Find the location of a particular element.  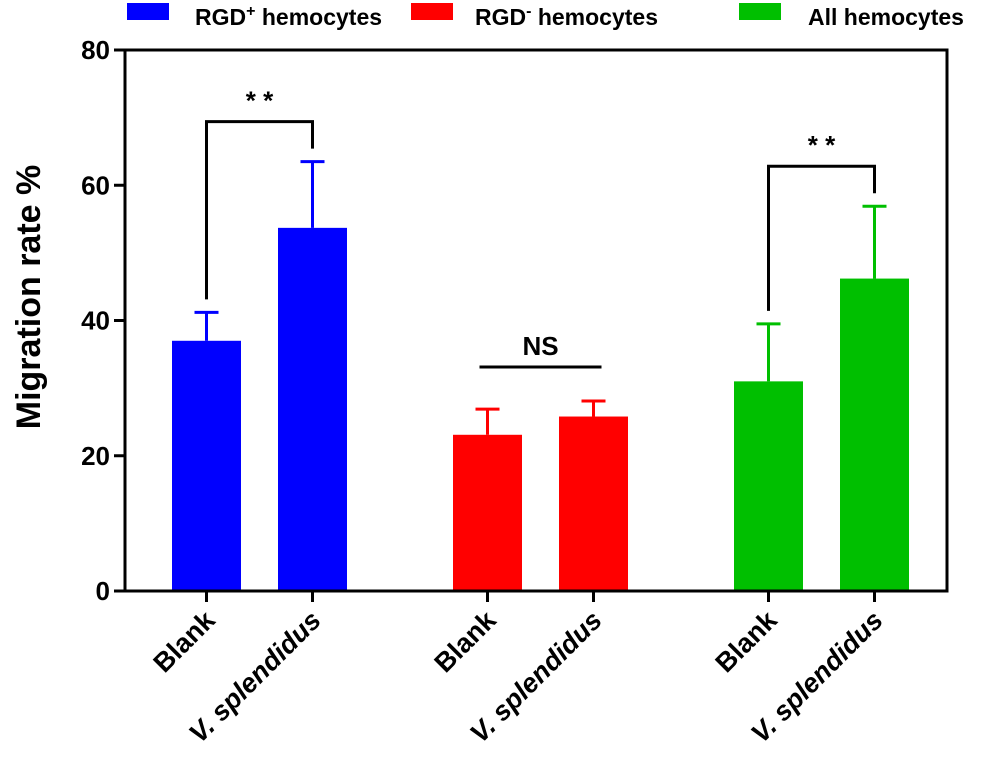

x-tick-label-s1-c0: Blank is located at coordinates (466, 641).